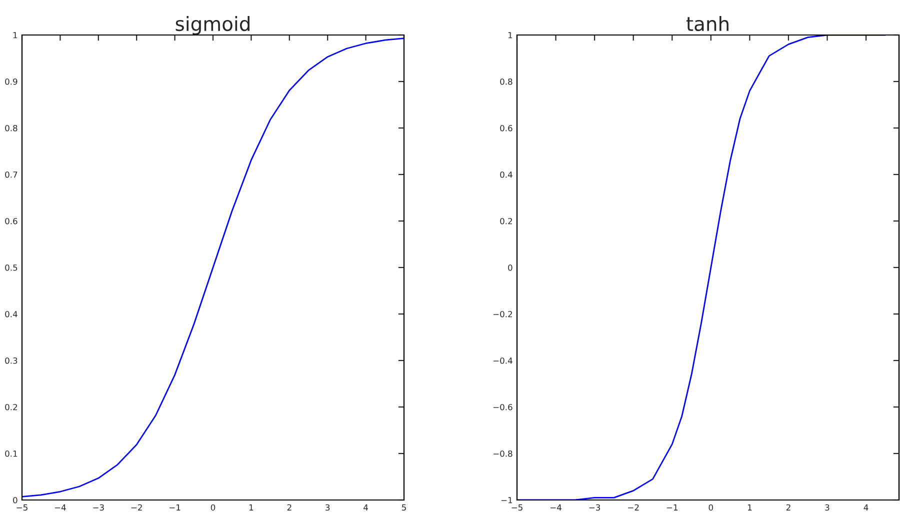  I want to click on y-tick-label: 0.5, so click(11, 267).